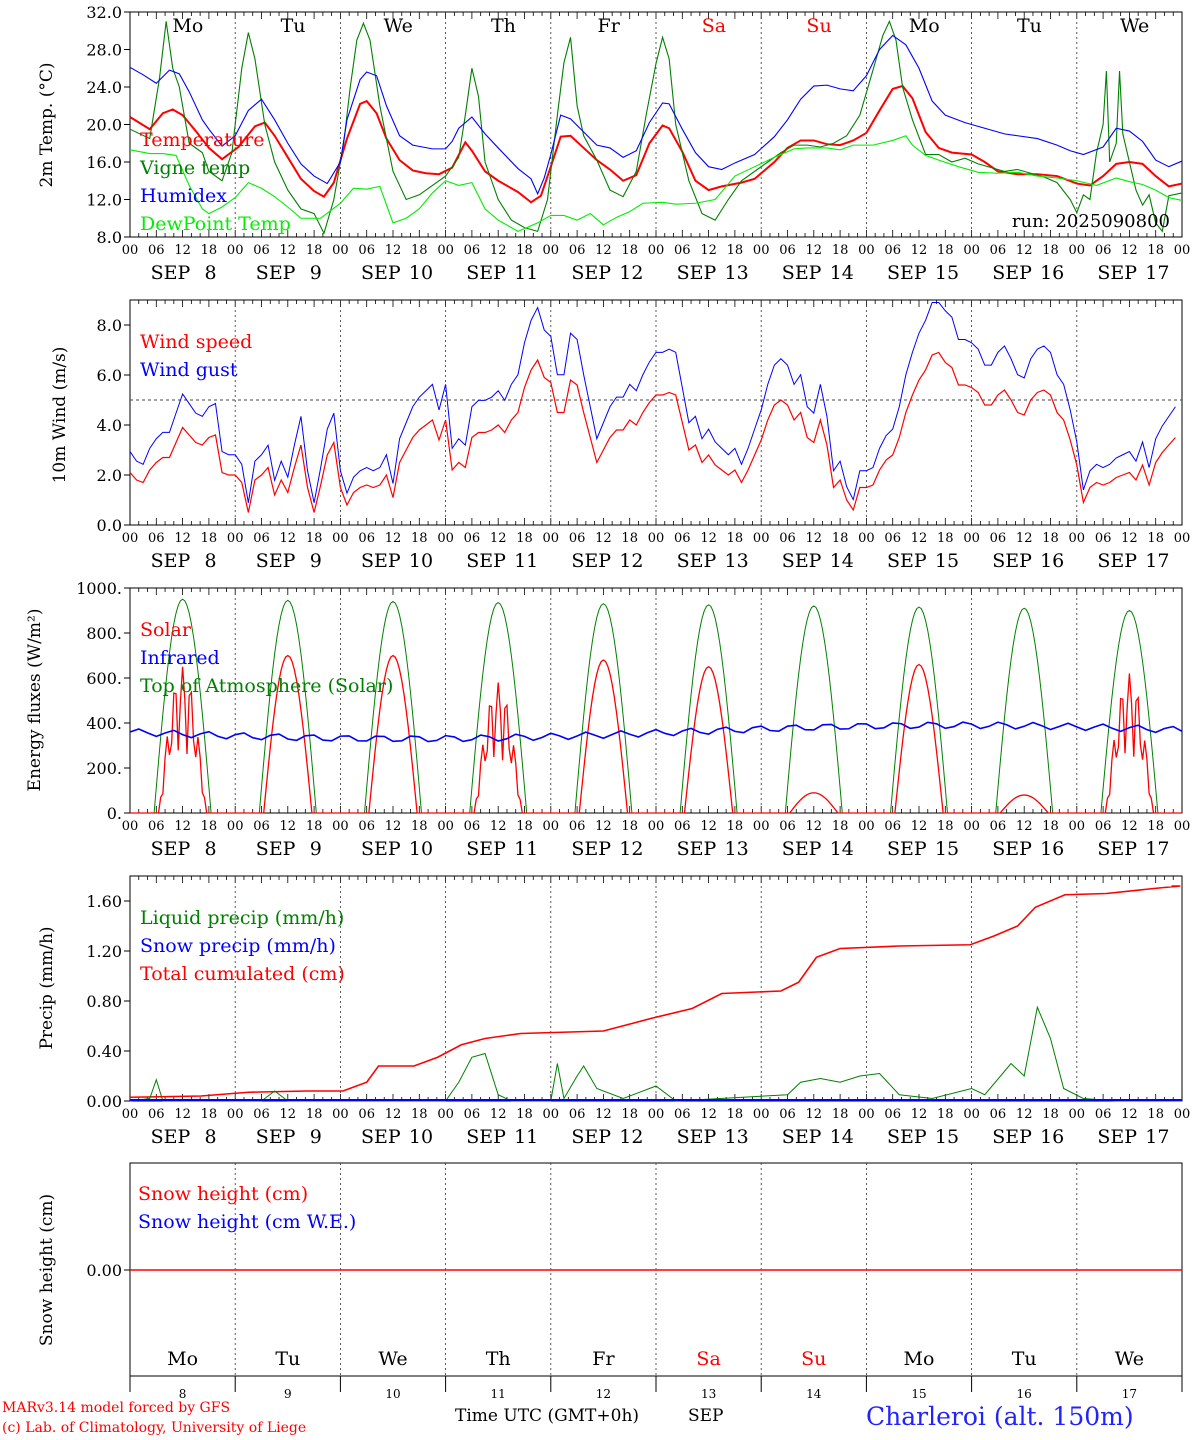  What do you see at coordinates (104, 1101) in the screenshot?
I see `y-tick-label: 0.00` at bounding box center [104, 1101].